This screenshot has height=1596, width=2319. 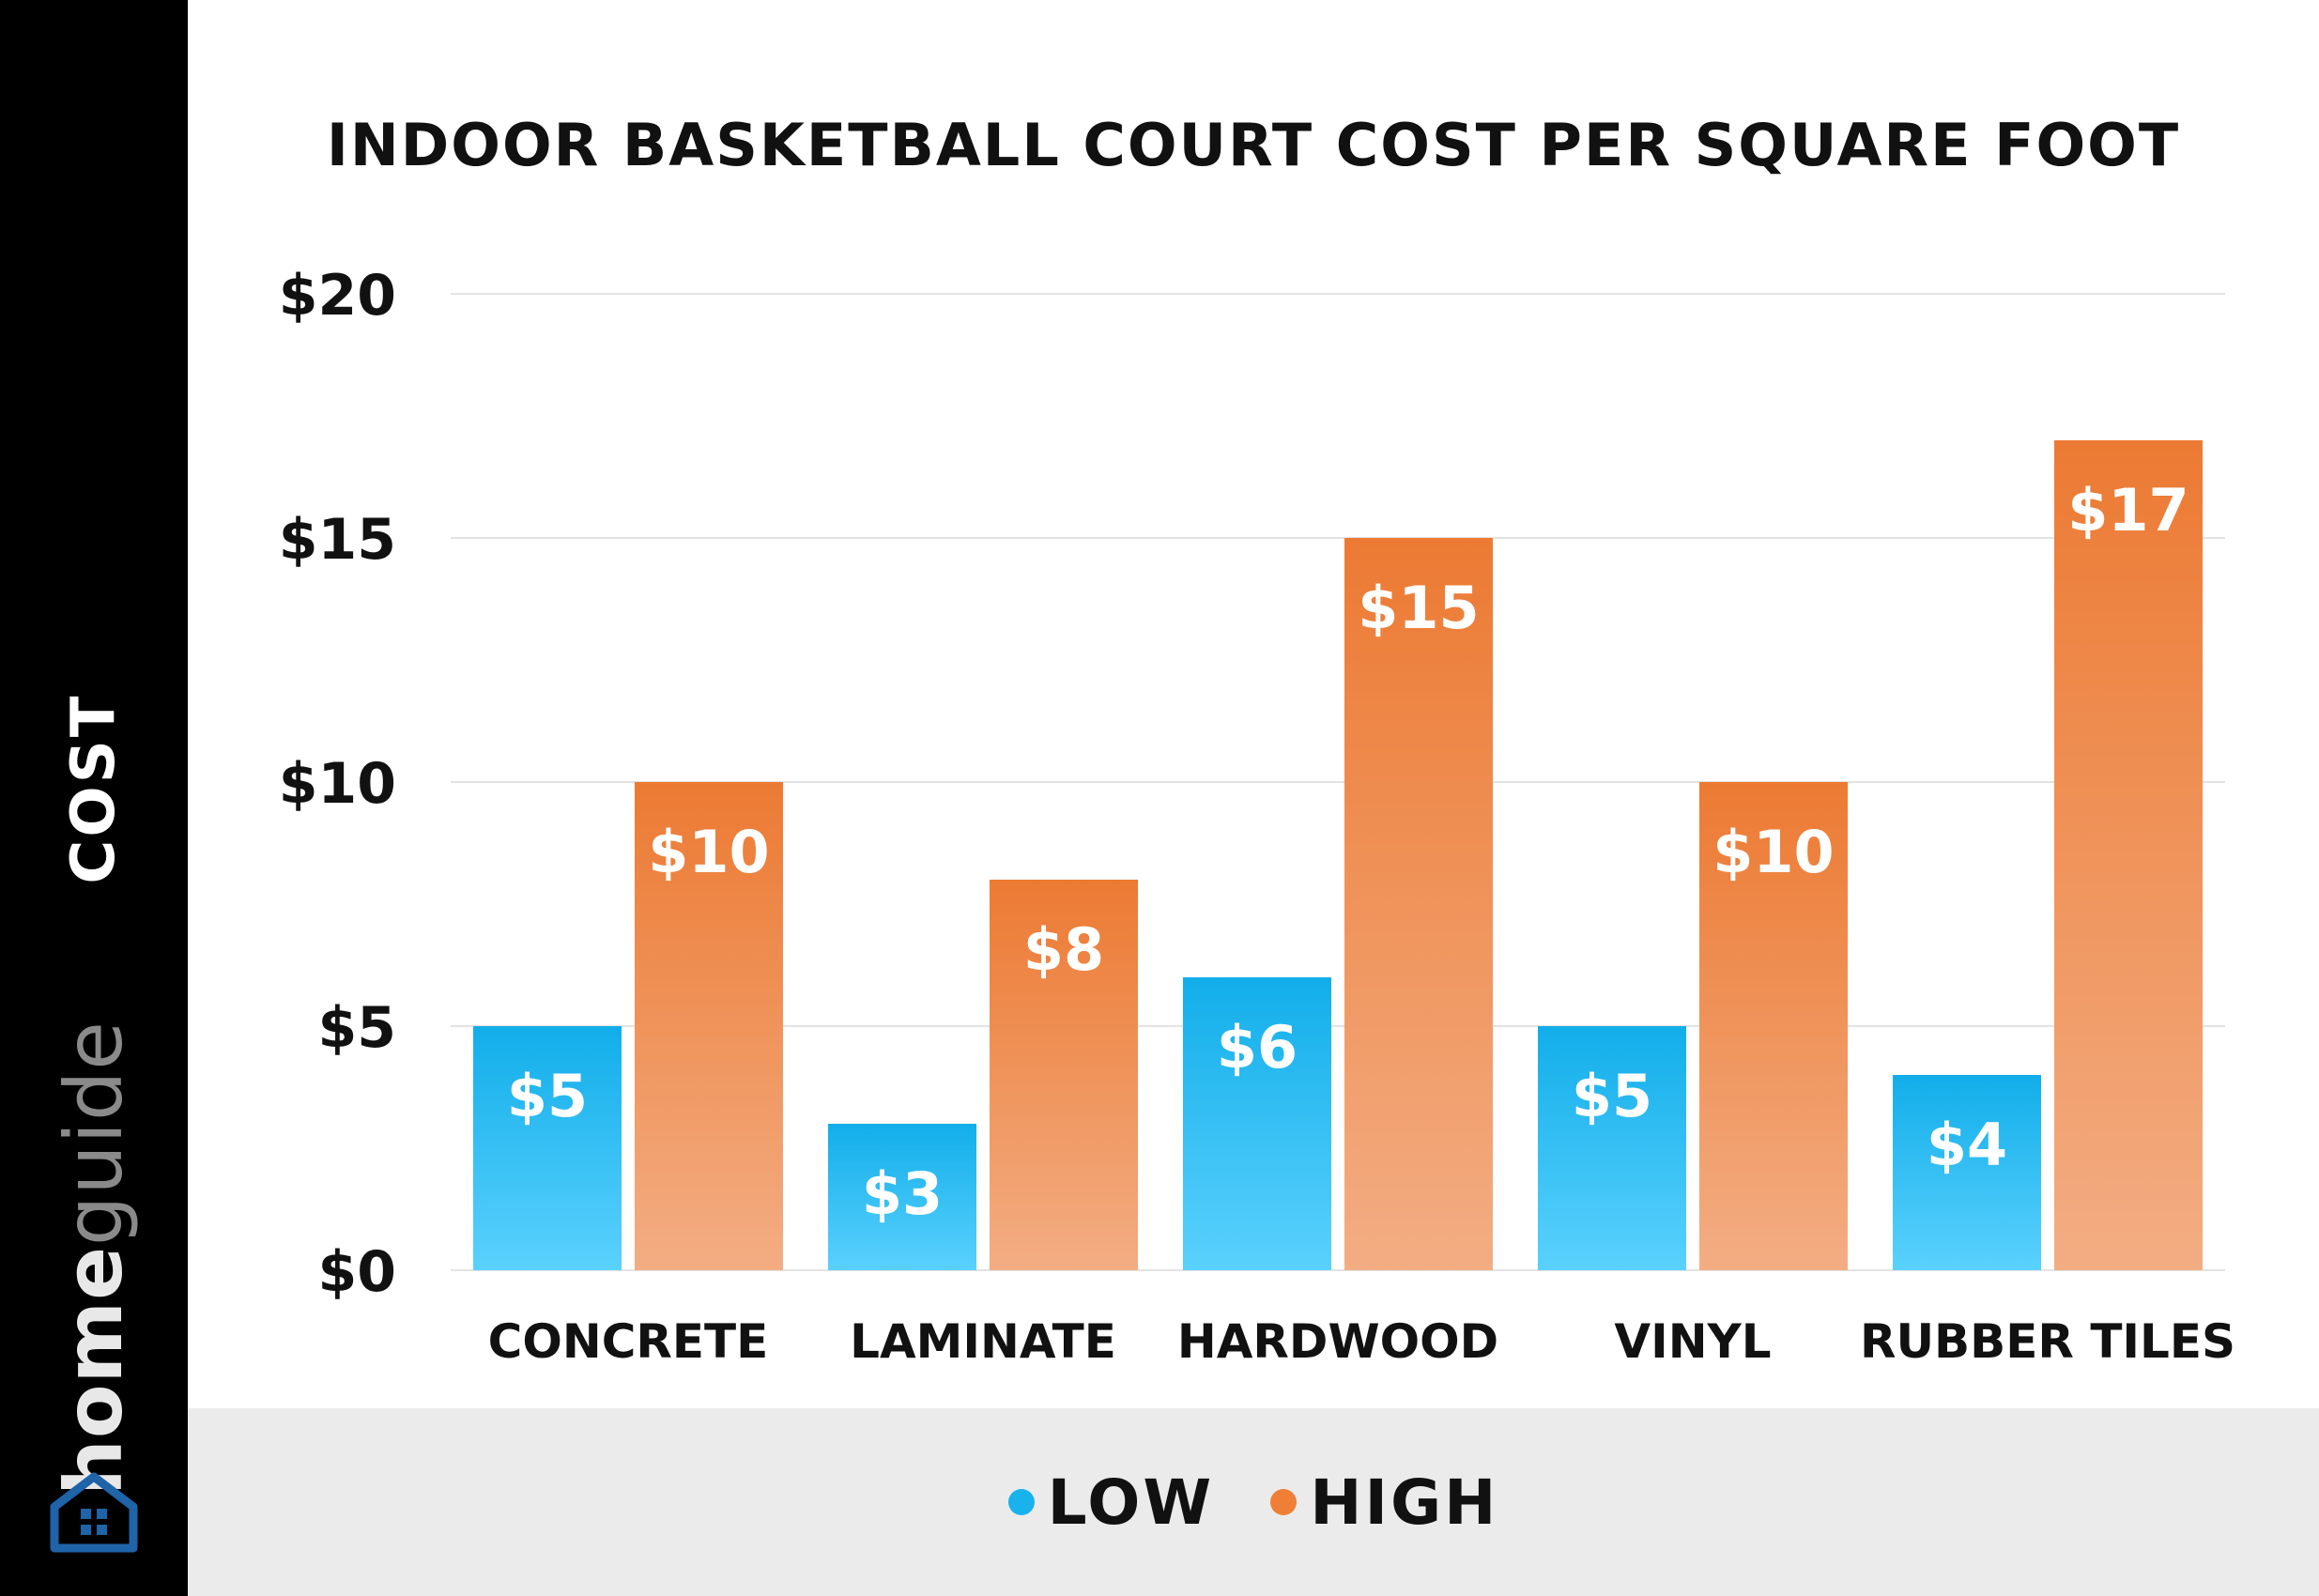 I want to click on bar-label-low: $6, so click(x=1257, y=1048).